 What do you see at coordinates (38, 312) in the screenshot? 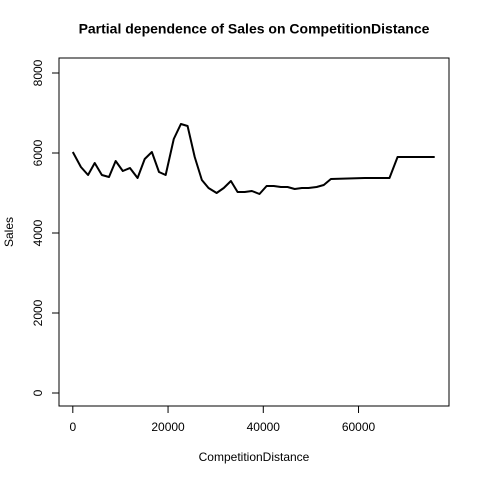
I see `y-tick-label: 2000` at bounding box center [38, 312].